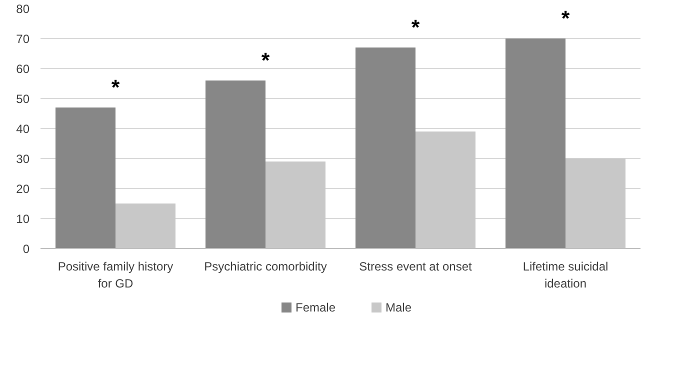  I want to click on x-tick-label: Stress event at onset, so click(416, 267).